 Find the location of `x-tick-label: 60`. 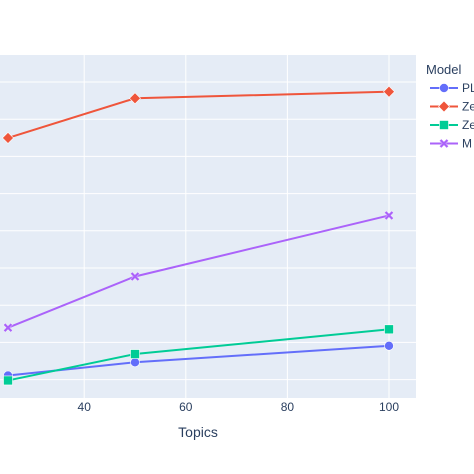

x-tick-label: 60 is located at coordinates (186, 407).